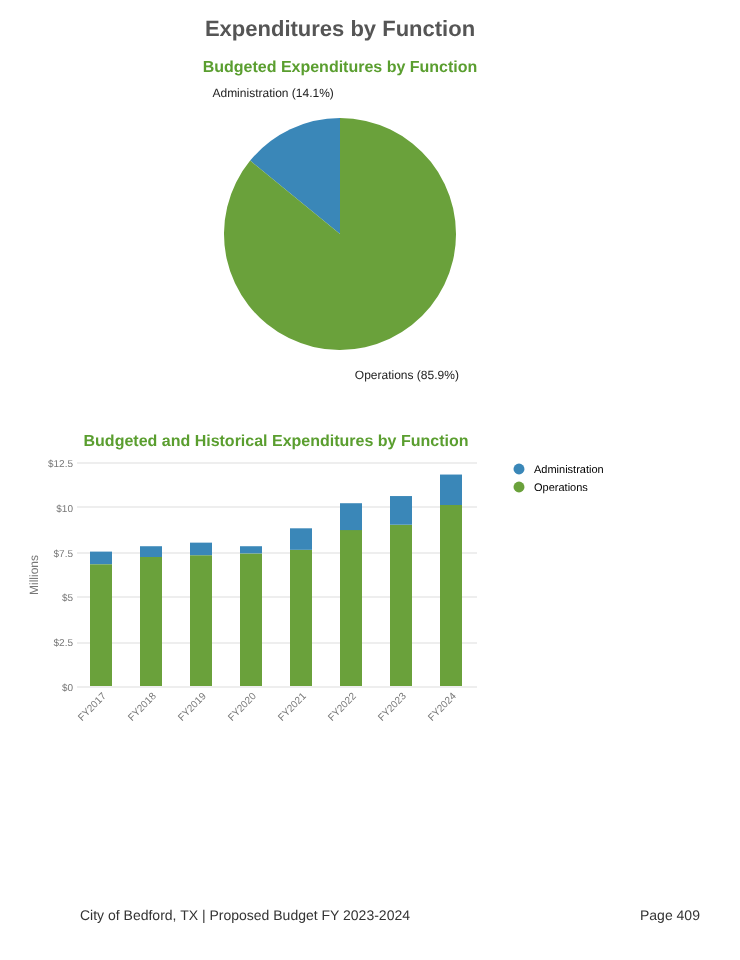 This screenshot has width=740, height=960. I want to click on chart-subtitle: Budgeted Expenditures by Function, so click(340, 67).